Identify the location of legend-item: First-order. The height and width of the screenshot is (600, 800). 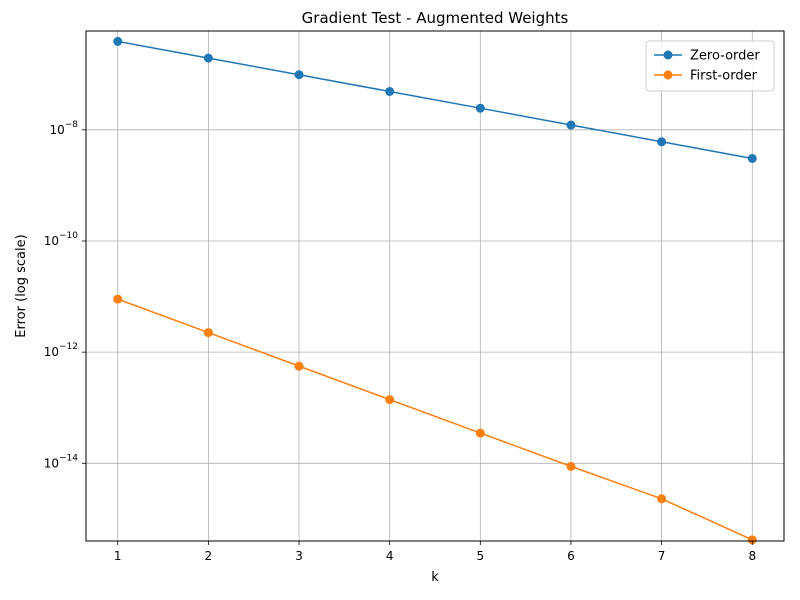
(706, 76).